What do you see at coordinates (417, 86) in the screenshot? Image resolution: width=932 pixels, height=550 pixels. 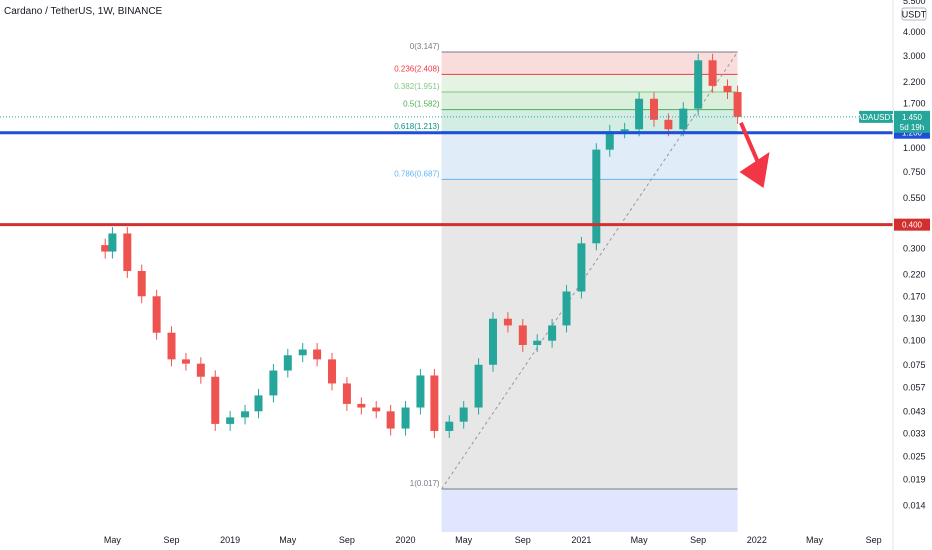 I see `fib-level-label: 0.382(1.951)` at bounding box center [417, 86].